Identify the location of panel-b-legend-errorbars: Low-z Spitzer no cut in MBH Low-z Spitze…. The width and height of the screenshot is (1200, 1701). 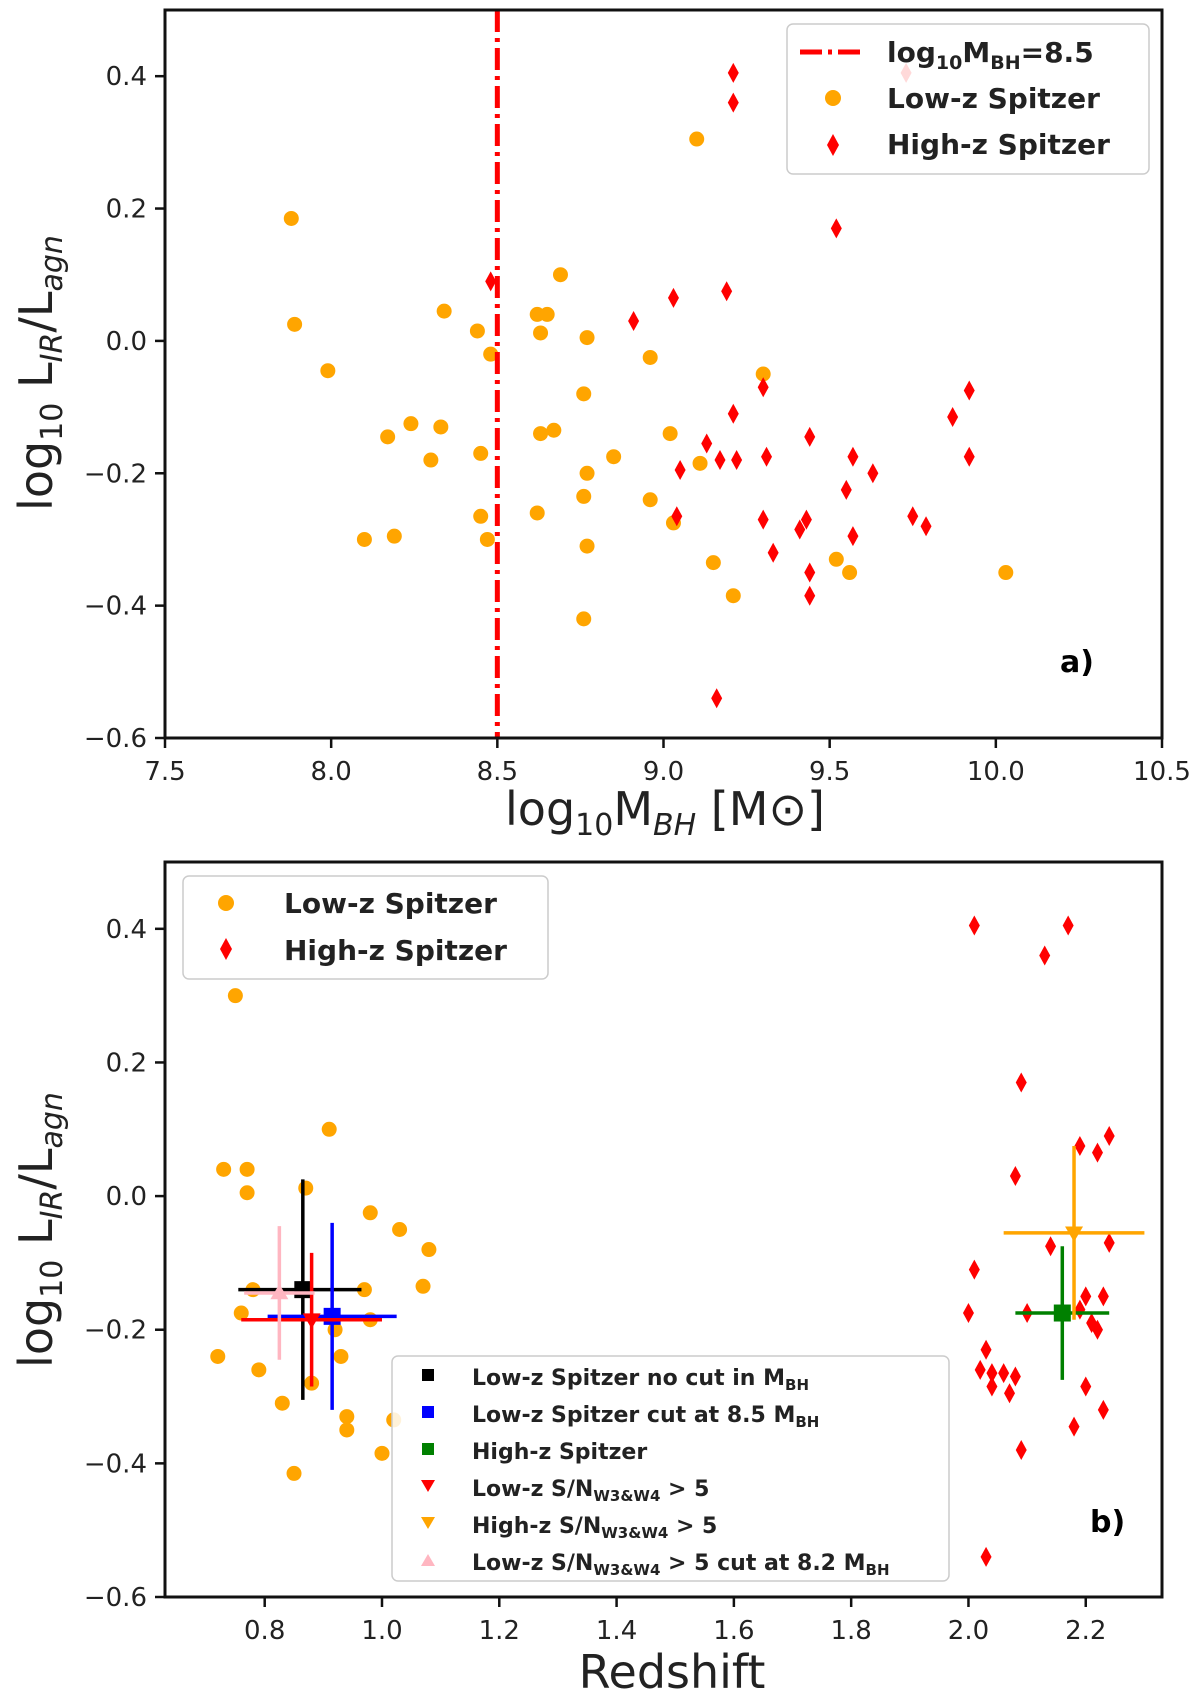
(670, 1468).